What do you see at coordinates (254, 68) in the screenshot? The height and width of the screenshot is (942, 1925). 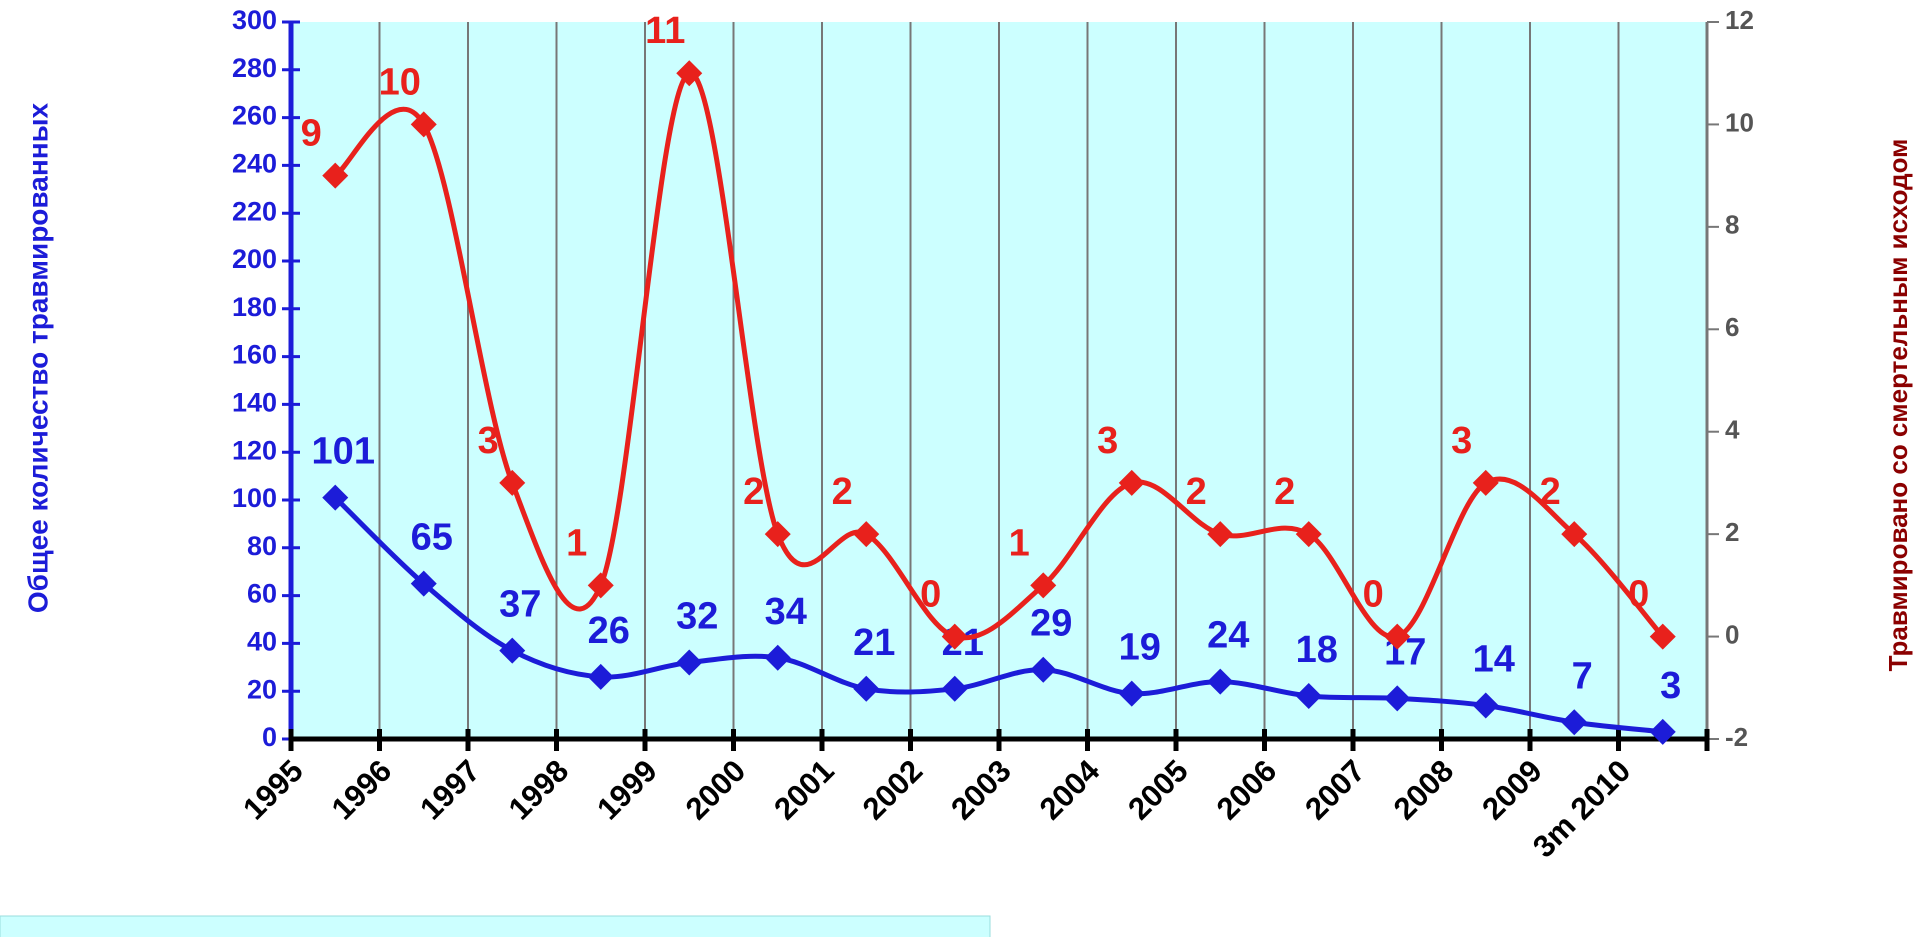 I see `y-tick-label: 280` at bounding box center [254, 68].